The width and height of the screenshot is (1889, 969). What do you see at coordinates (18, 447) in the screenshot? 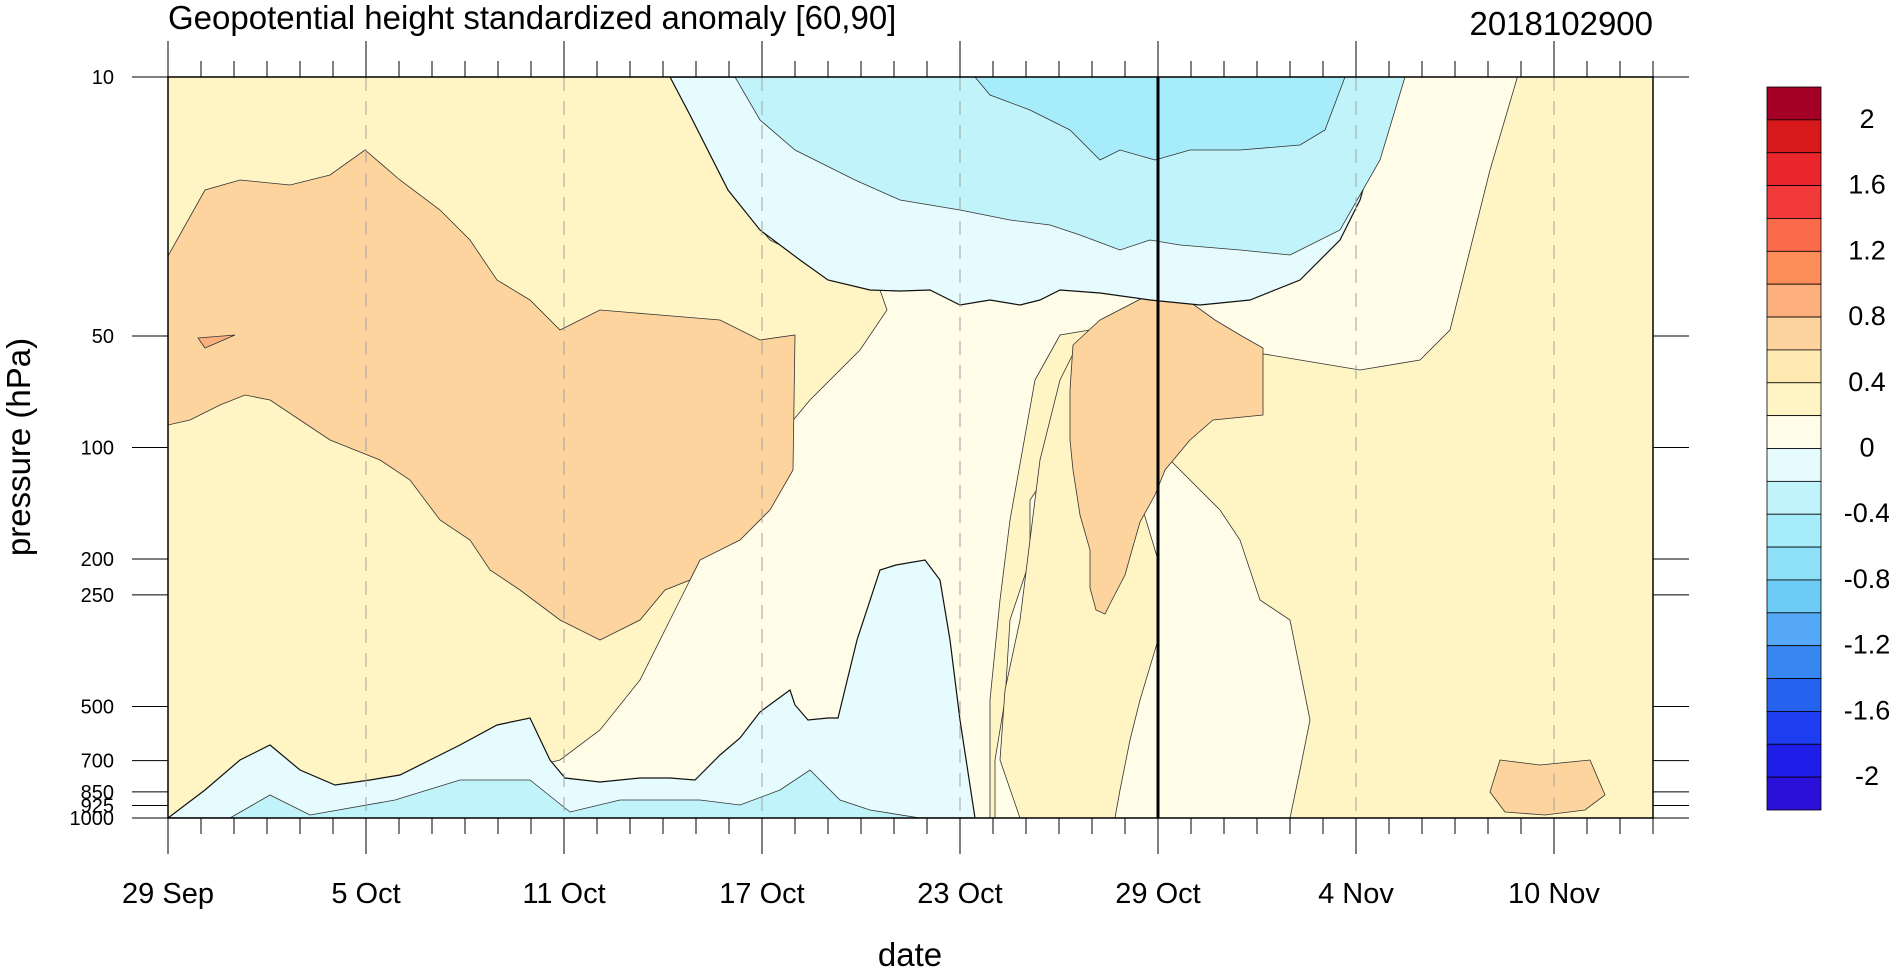
I see `y-axis-label: pressure (hPa)` at bounding box center [18, 447].